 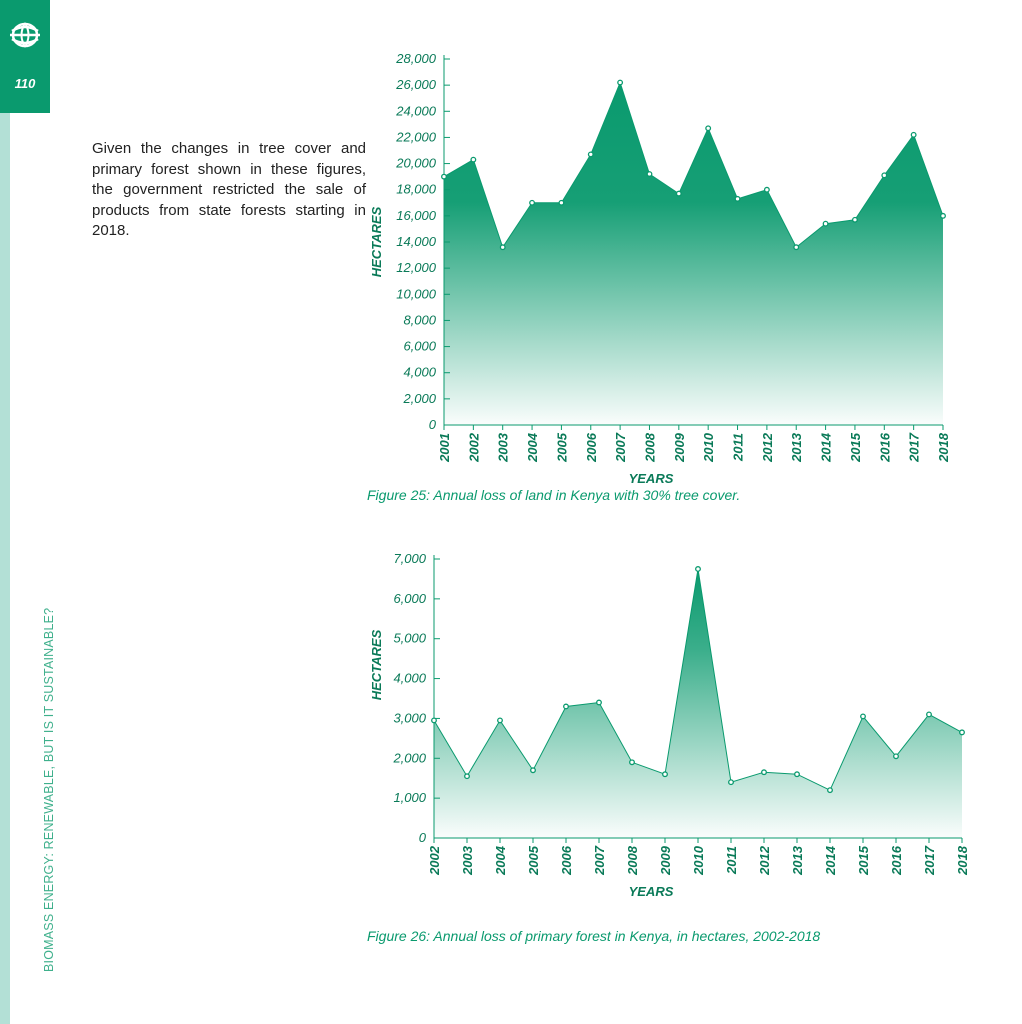 I want to click on series-area, so click(x=698, y=703).